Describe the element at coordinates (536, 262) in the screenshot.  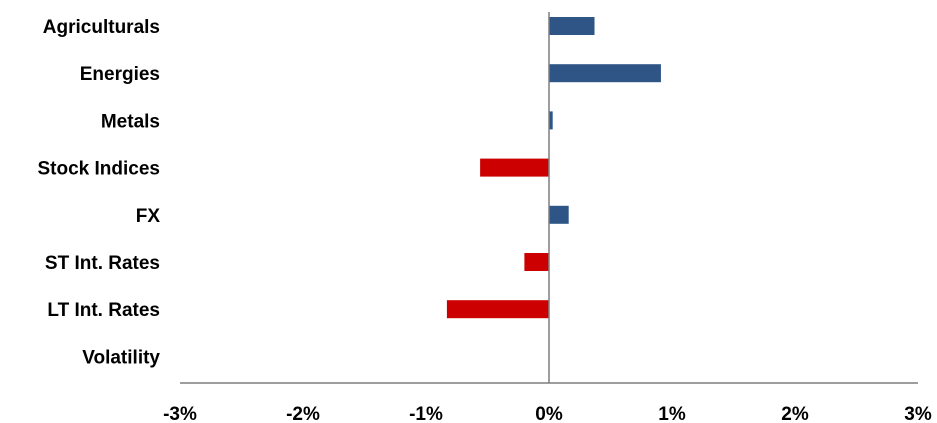
I see `bar-st-int-rates` at that location.